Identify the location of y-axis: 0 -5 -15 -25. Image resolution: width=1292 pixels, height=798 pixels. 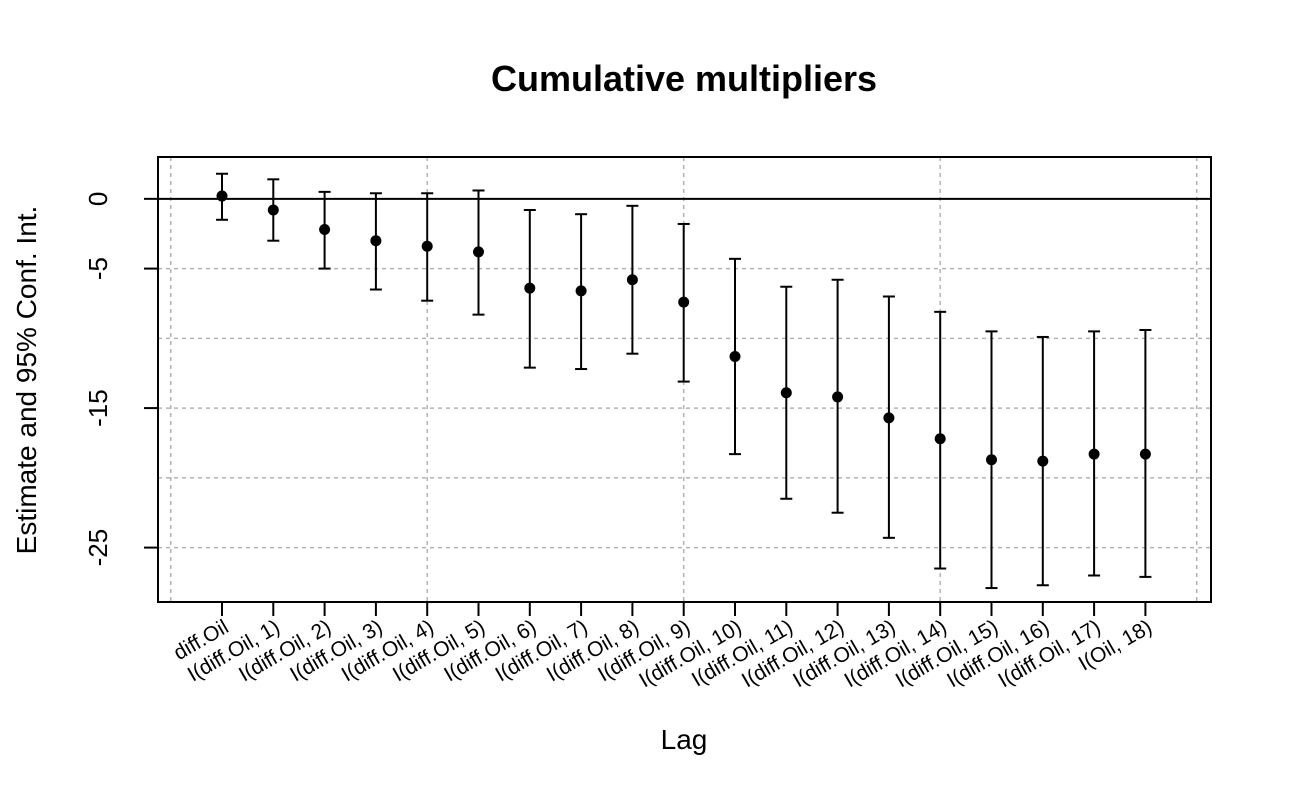
(120, 379).